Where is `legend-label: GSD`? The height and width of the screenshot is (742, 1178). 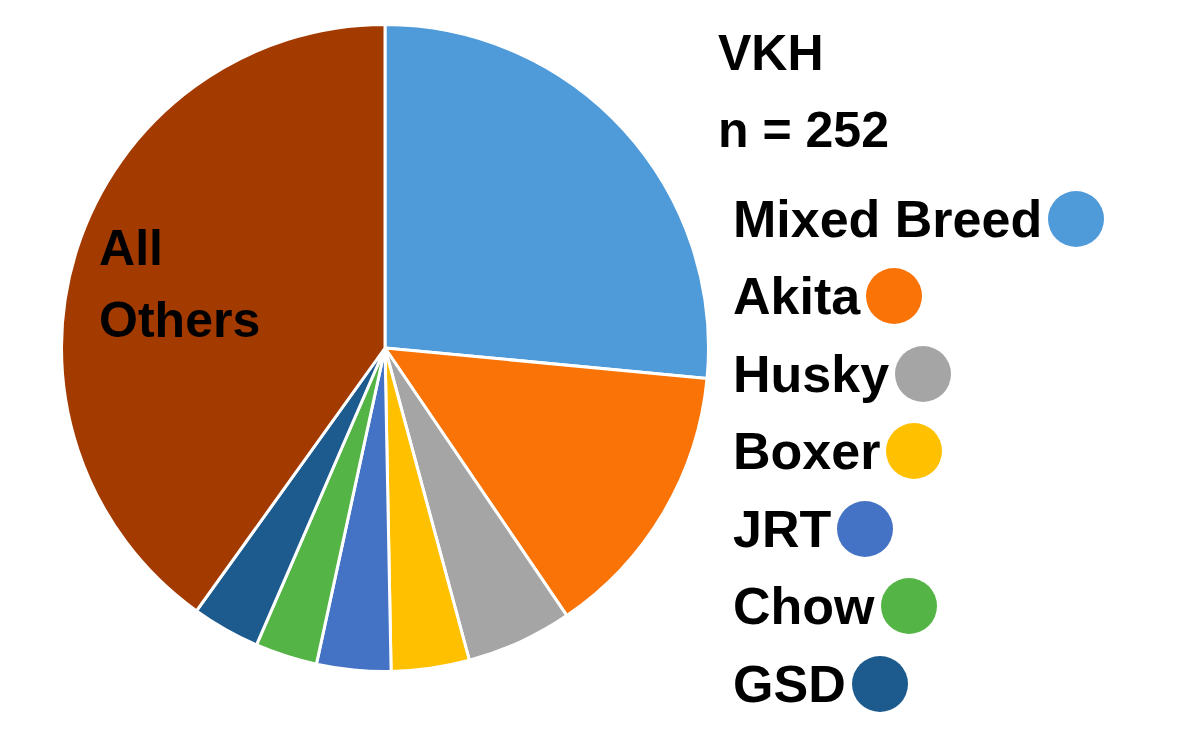 legend-label: GSD is located at coordinates (789, 683).